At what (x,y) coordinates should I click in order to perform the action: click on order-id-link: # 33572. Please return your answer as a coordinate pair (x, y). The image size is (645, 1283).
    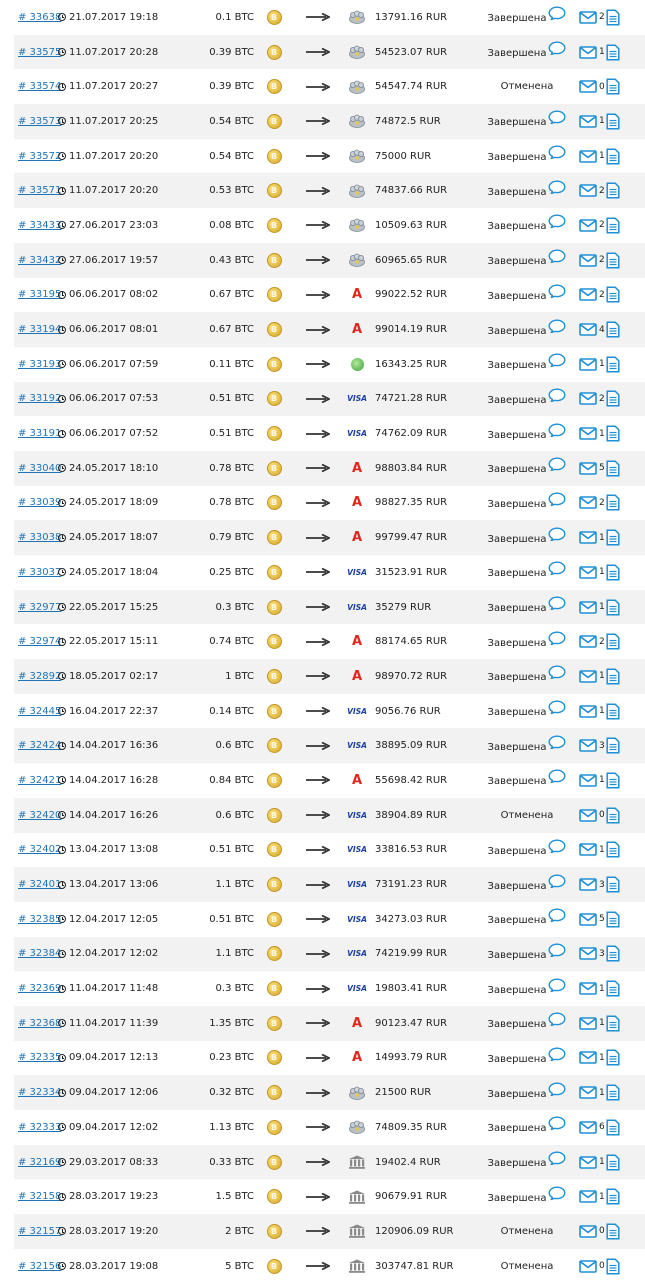
    Looking at the image, I should click on (40, 156).